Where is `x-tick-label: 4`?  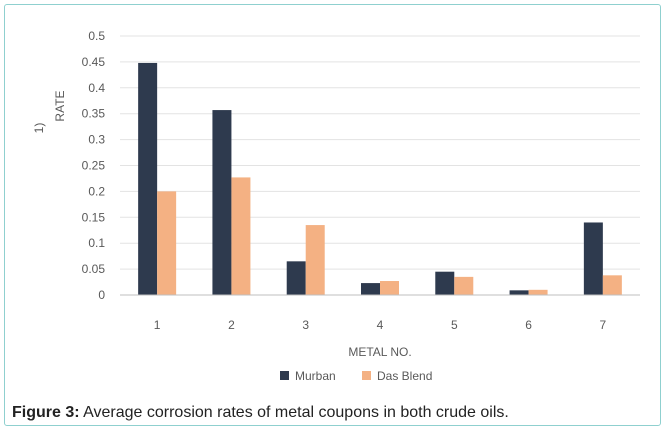
x-tick-label: 4 is located at coordinates (380, 325).